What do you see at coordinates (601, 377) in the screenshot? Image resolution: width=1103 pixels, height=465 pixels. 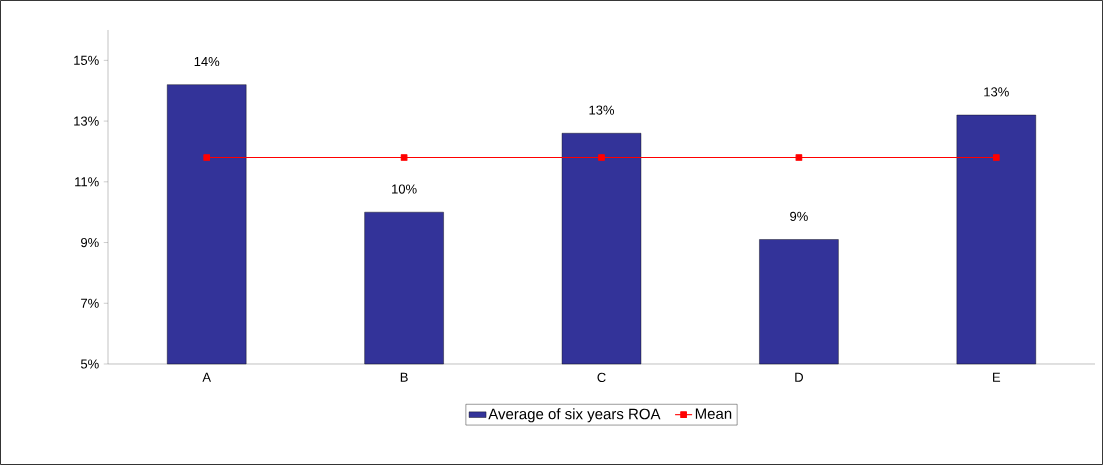 I see `x-tick-label: C` at bounding box center [601, 377].